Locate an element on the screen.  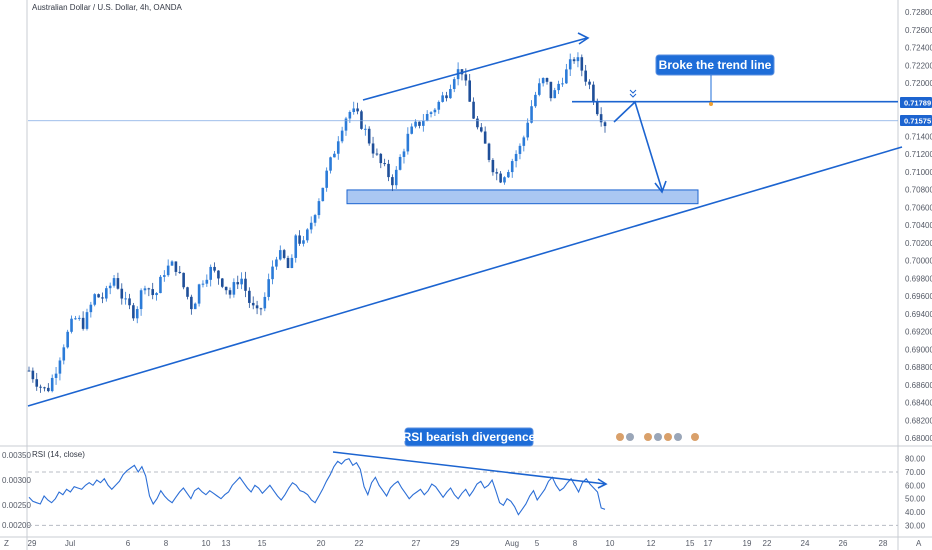
time-tick-label: 29 is located at coordinates (32, 543).